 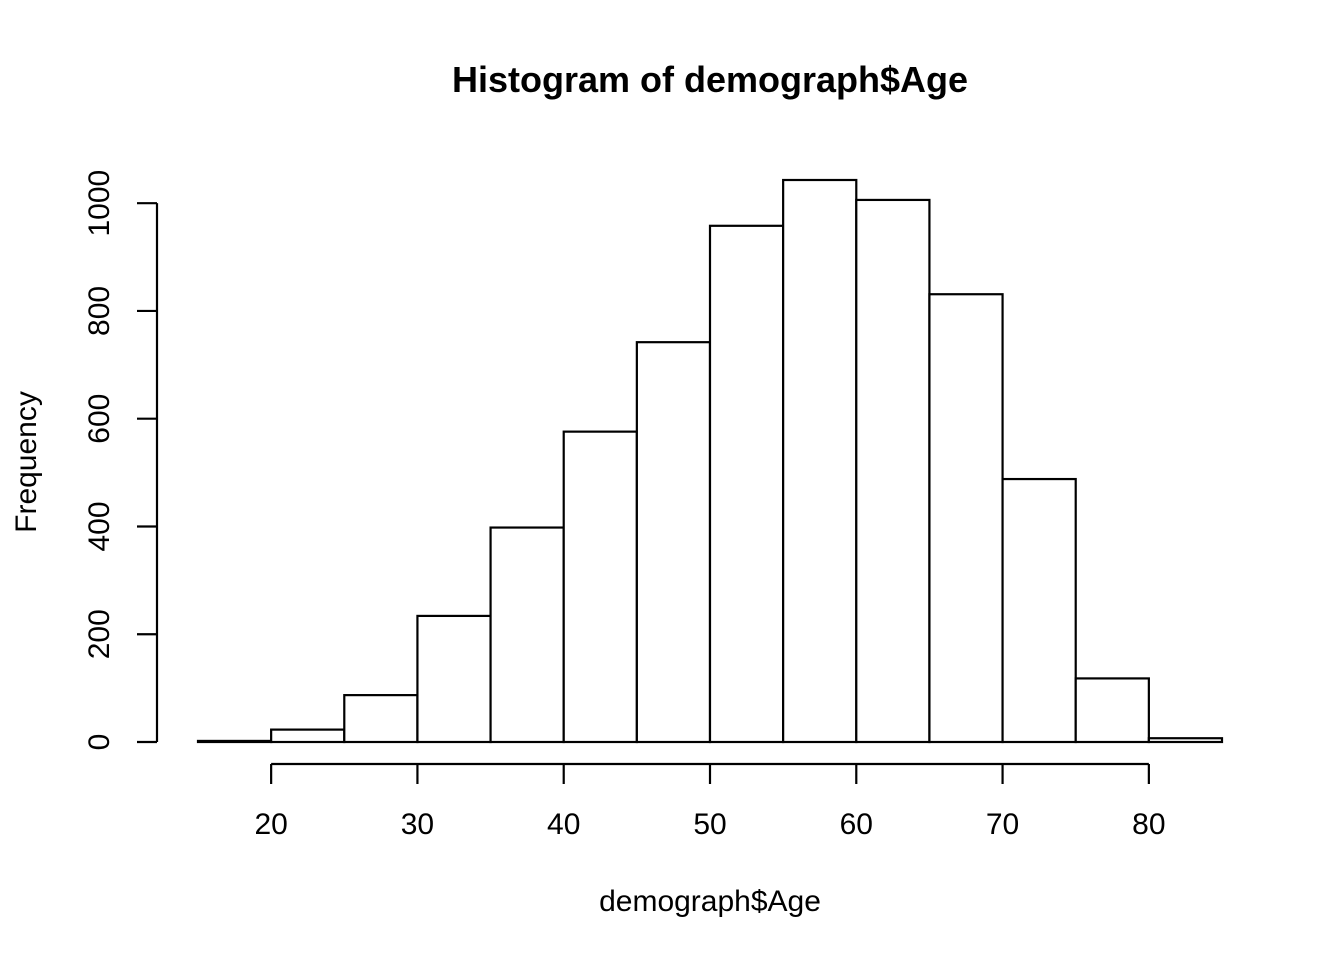 What do you see at coordinates (99, 526) in the screenshot?
I see `y-tick-label-2: 400` at bounding box center [99, 526].